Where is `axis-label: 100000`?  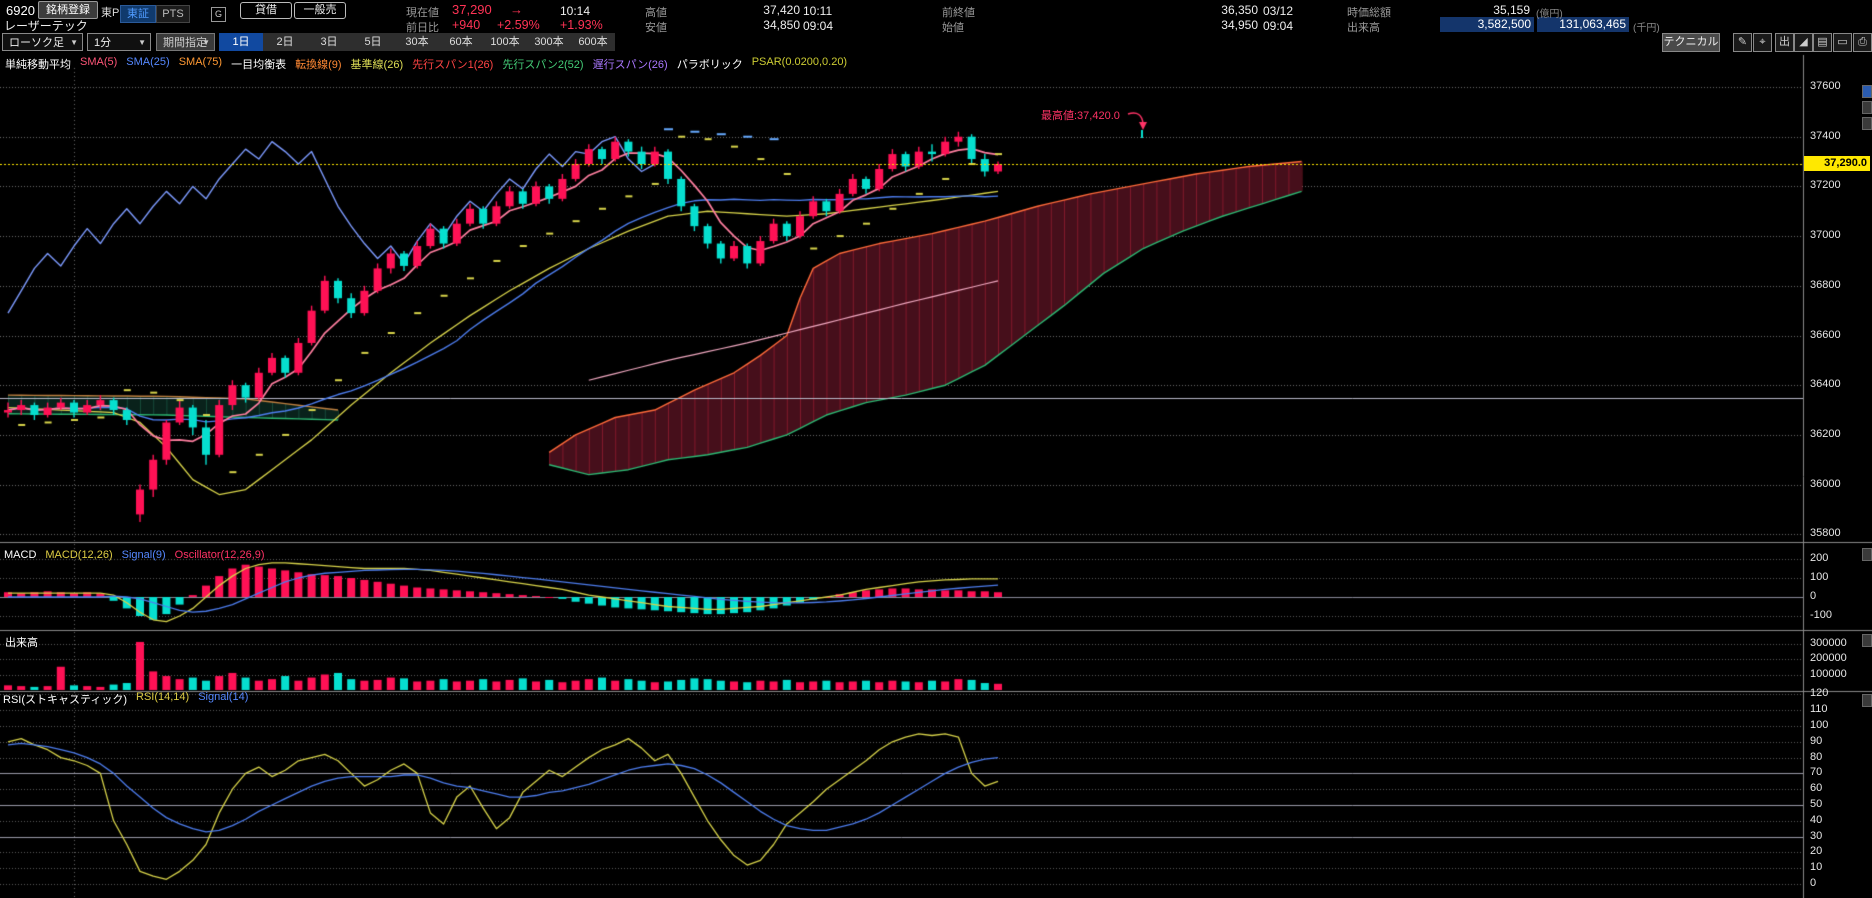 axis-label: 100000 is located at coordinates (1828, 673).